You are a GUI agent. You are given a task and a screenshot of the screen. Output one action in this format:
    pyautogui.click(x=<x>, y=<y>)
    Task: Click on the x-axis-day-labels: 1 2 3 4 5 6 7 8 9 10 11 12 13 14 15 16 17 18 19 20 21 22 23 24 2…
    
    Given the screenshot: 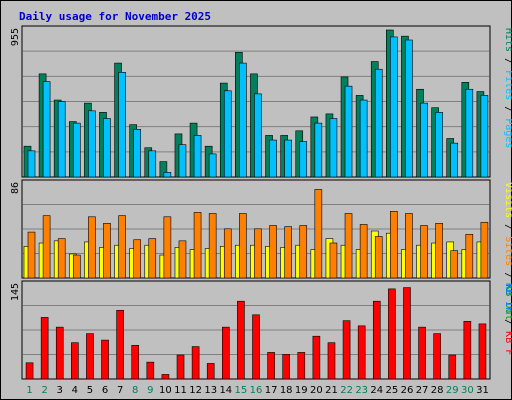 What is the action you would take?
    pyautogui.click(x=257, y=390)
    